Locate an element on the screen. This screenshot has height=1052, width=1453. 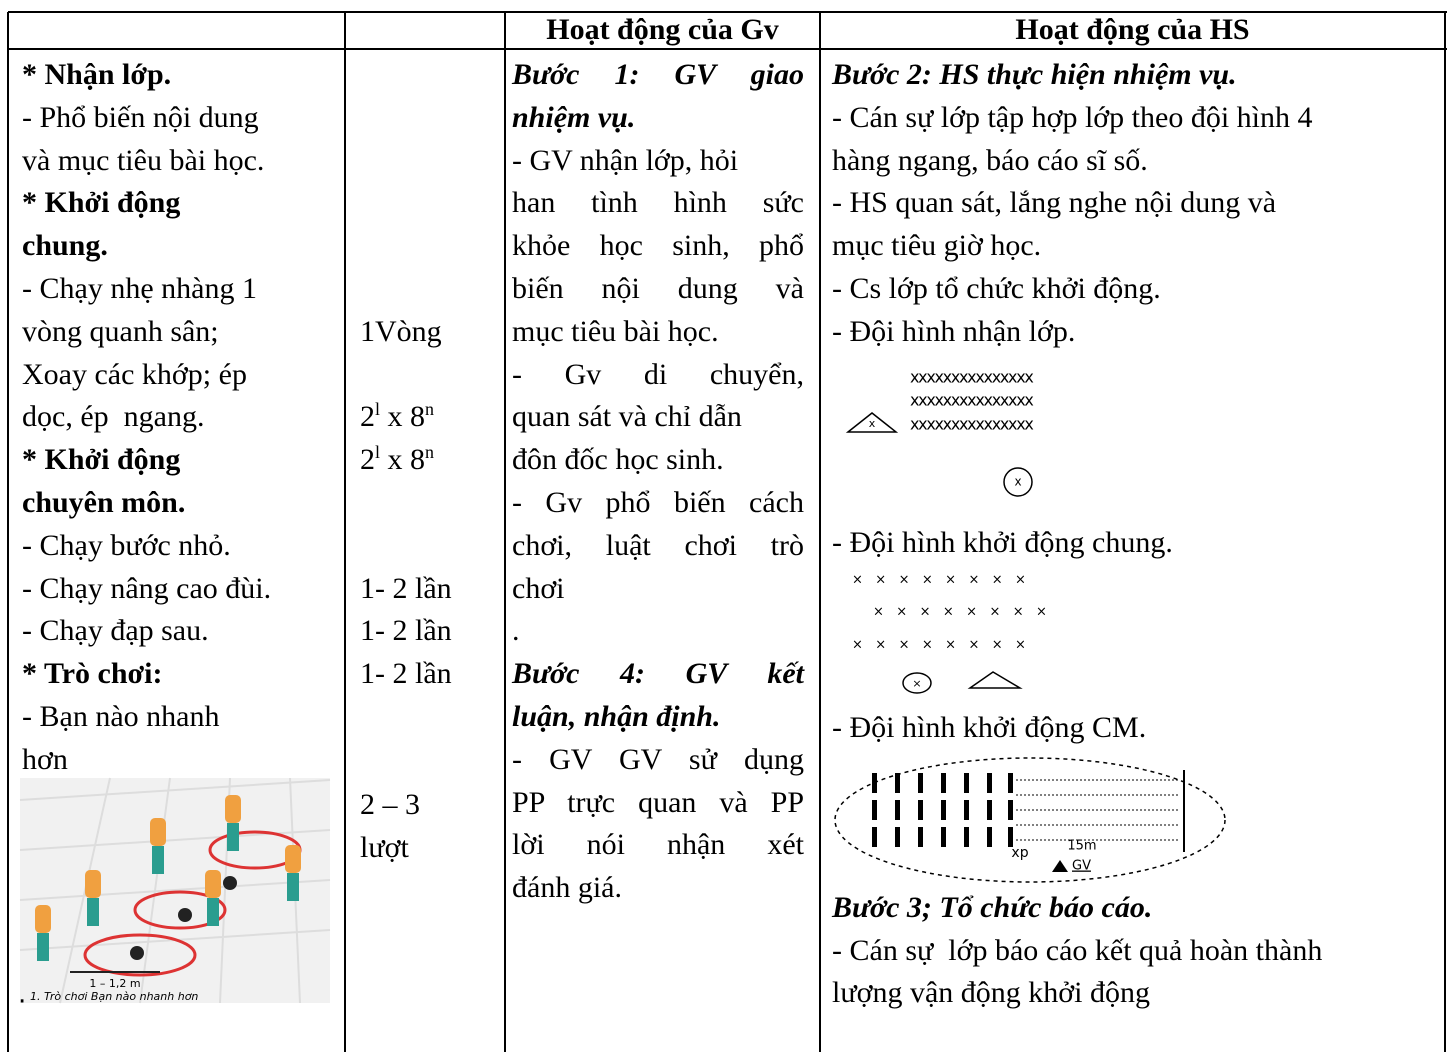
student-line: - Đội hình nhận lớp. is located at coordinates (954, 331).